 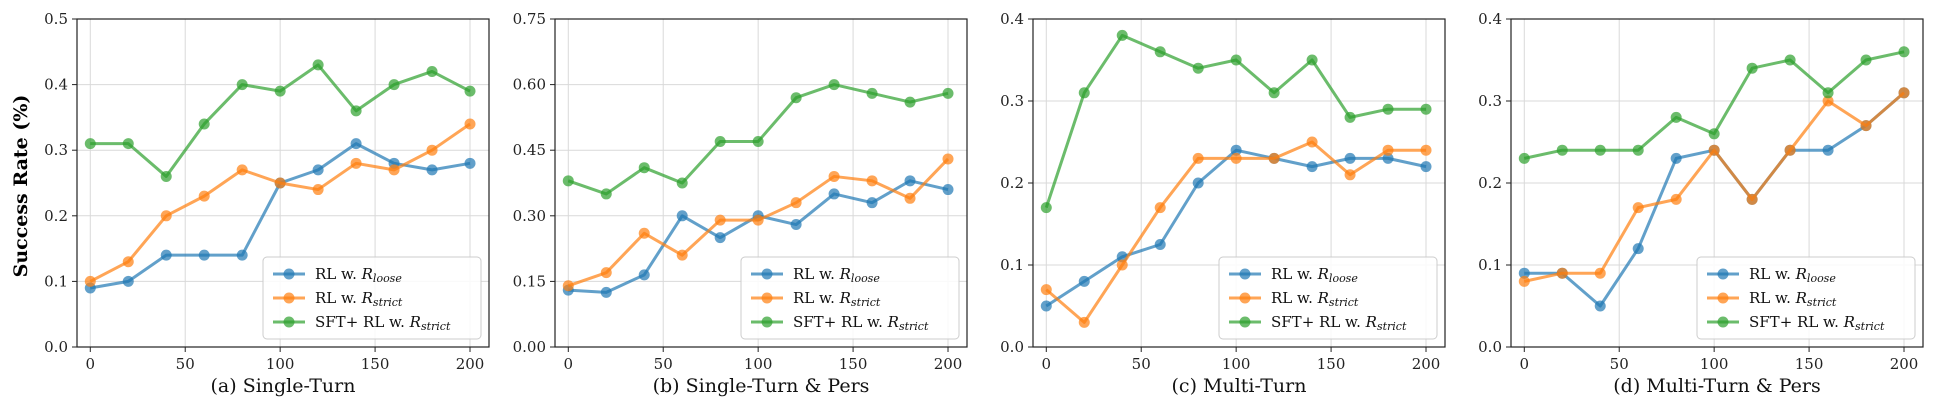 What do you see at coordinates (529, 347) in the screenshot?
I see `y-tick-label: 0.00` at bounding box center [529, 347].